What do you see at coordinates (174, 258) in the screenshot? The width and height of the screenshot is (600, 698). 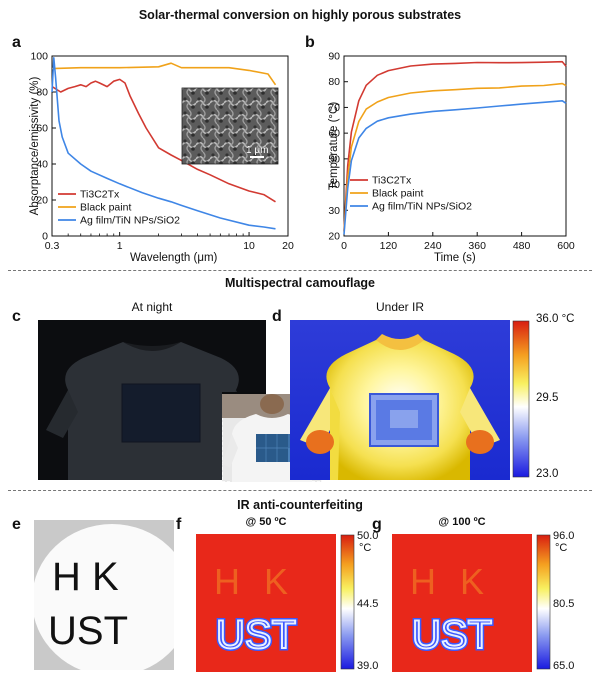 I see `chart-a-xlabel: Wavelength (μm)` at bounding box center [174, 258].